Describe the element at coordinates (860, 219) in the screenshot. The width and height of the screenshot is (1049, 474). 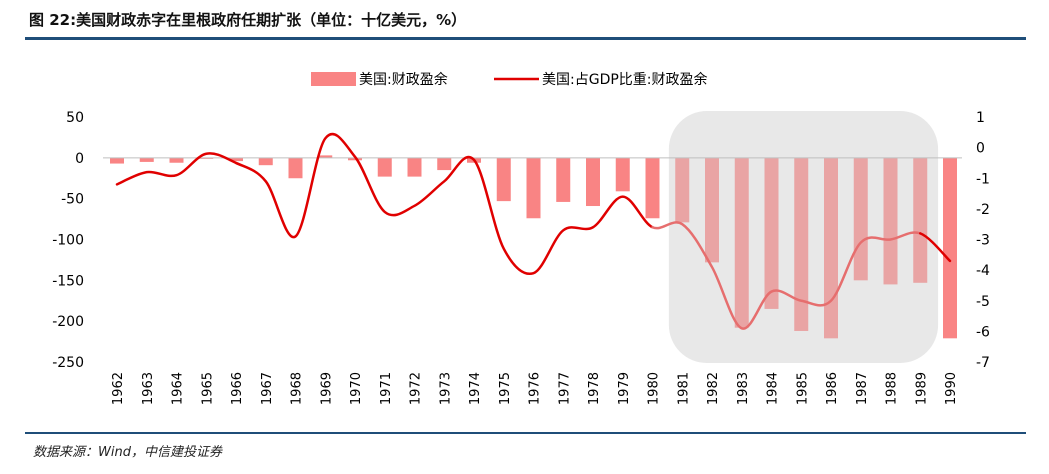
I see `bar-1987` at that location.